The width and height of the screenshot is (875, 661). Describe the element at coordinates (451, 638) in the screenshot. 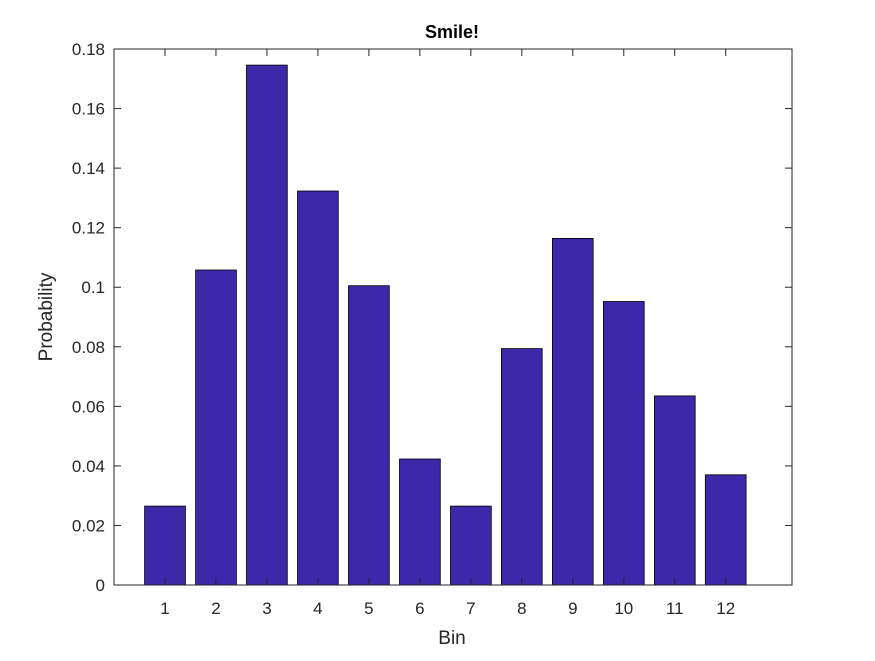

I see `x-axis-label: Bin` at that location.